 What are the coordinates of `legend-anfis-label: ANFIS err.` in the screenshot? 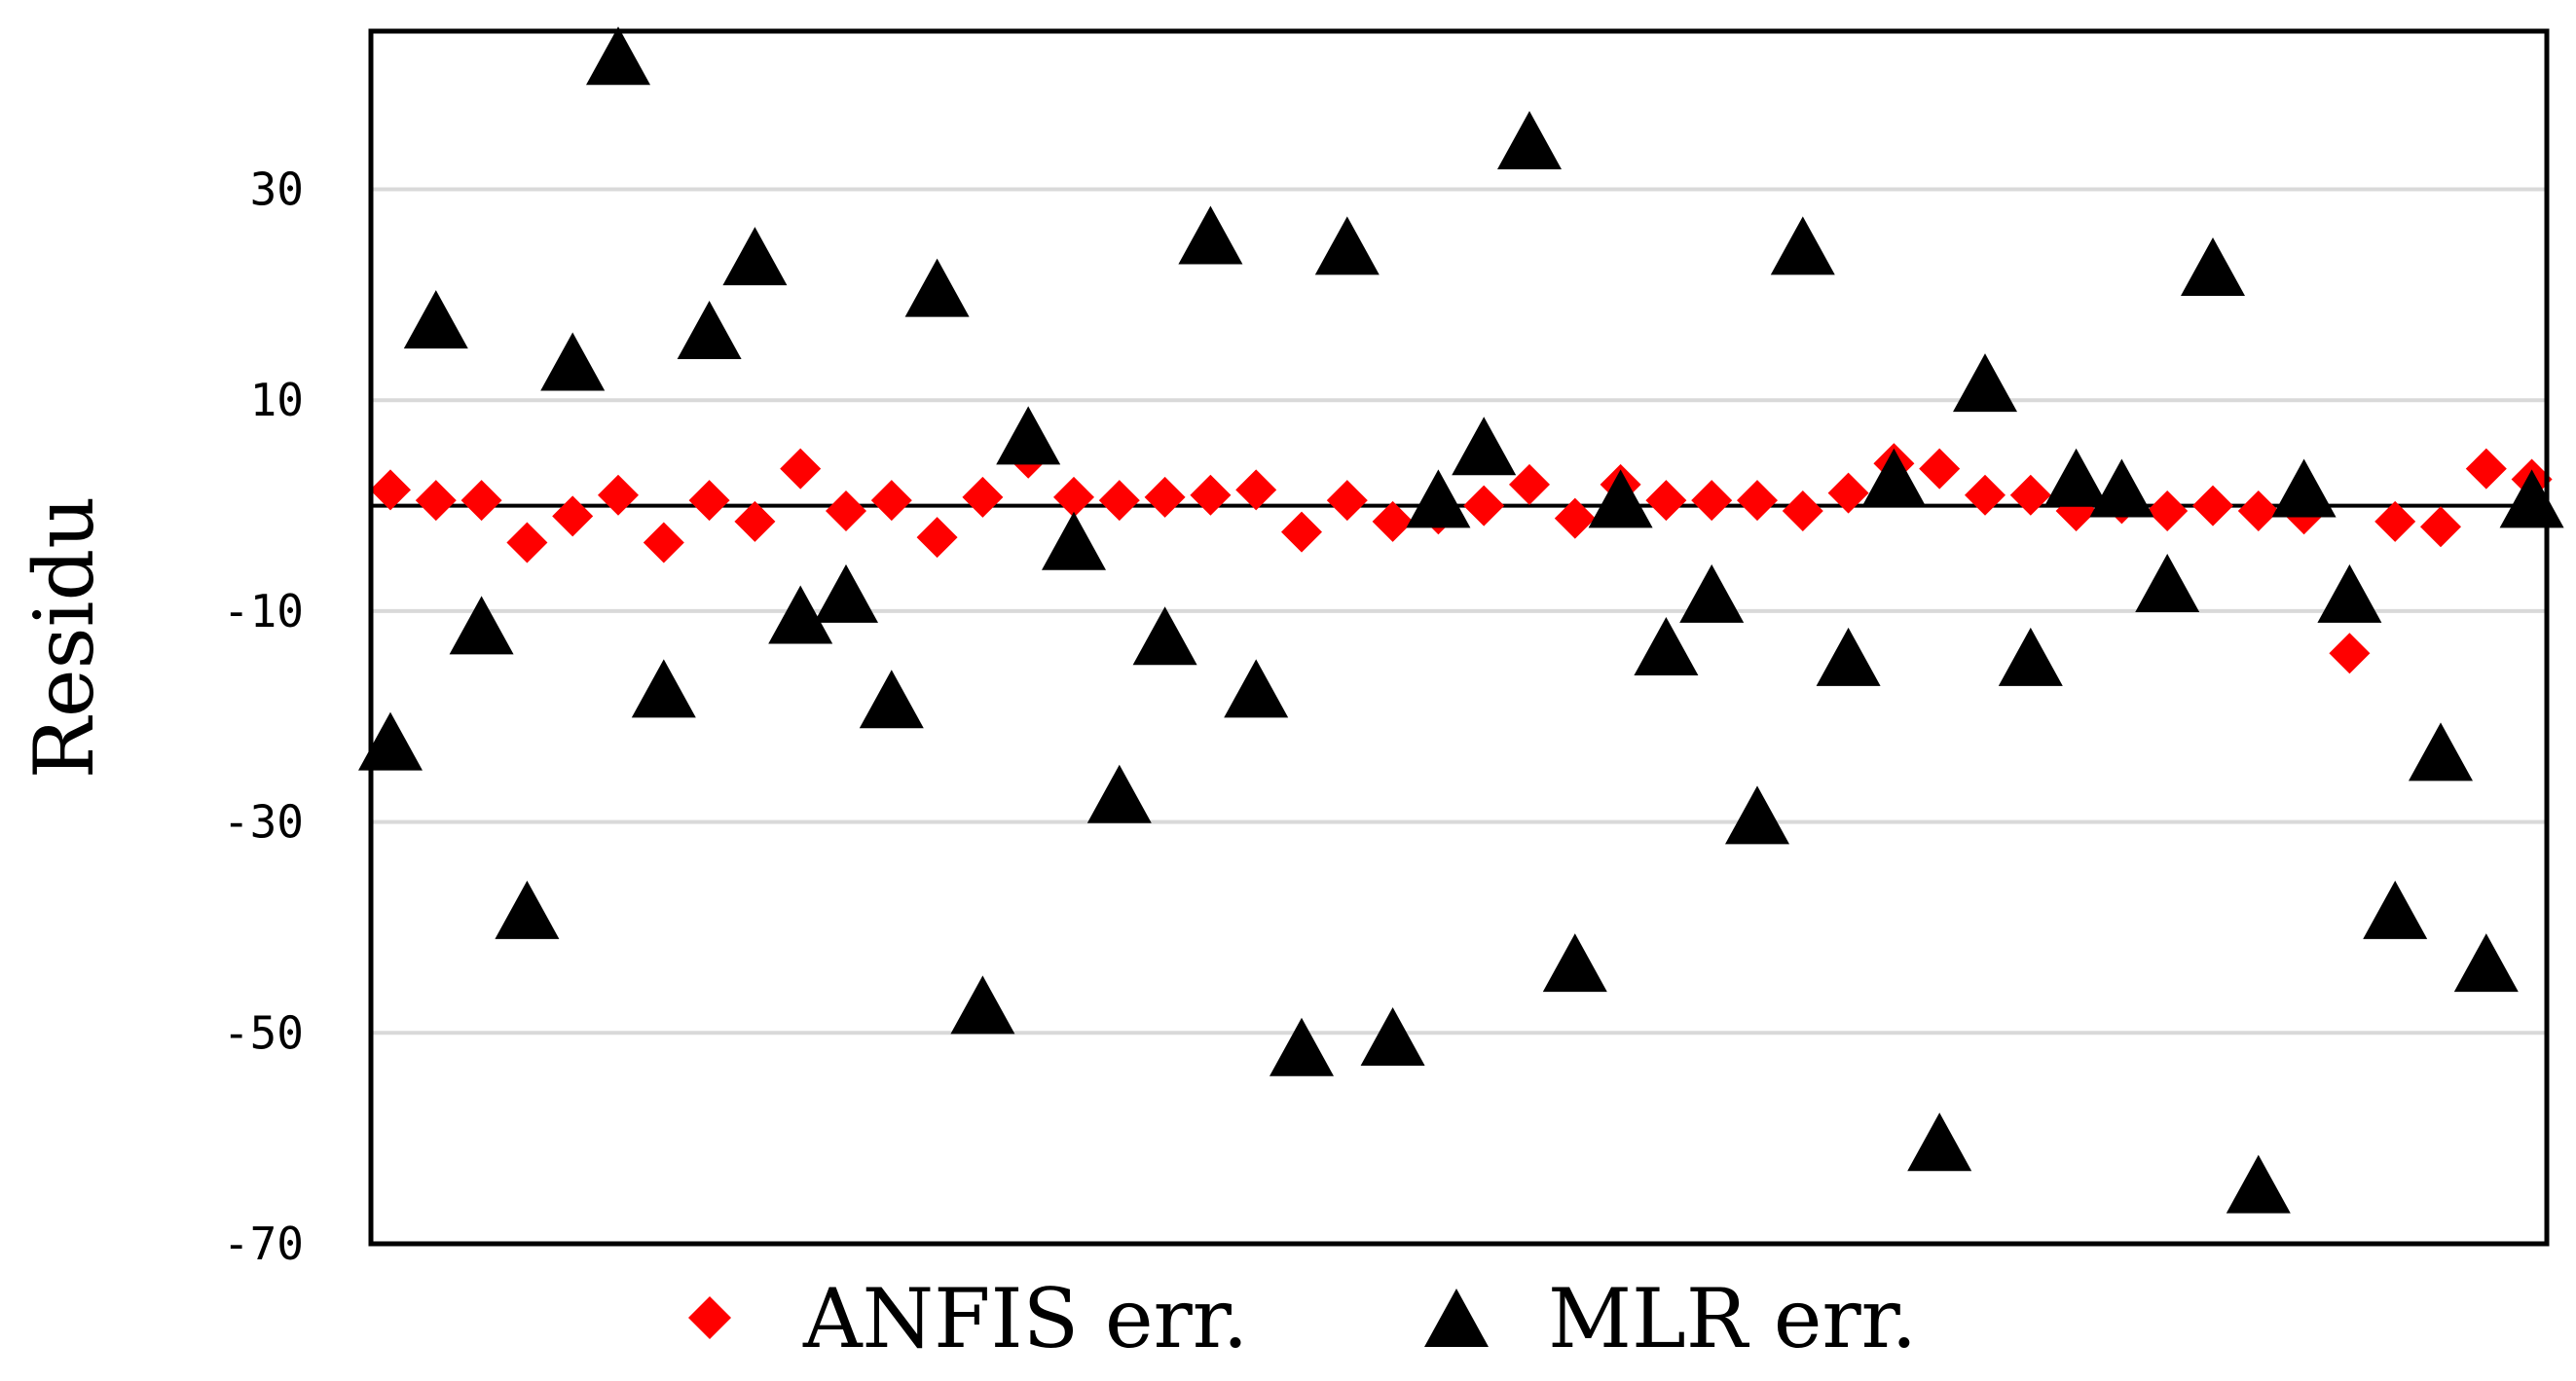 It's located at (1025, 1319).